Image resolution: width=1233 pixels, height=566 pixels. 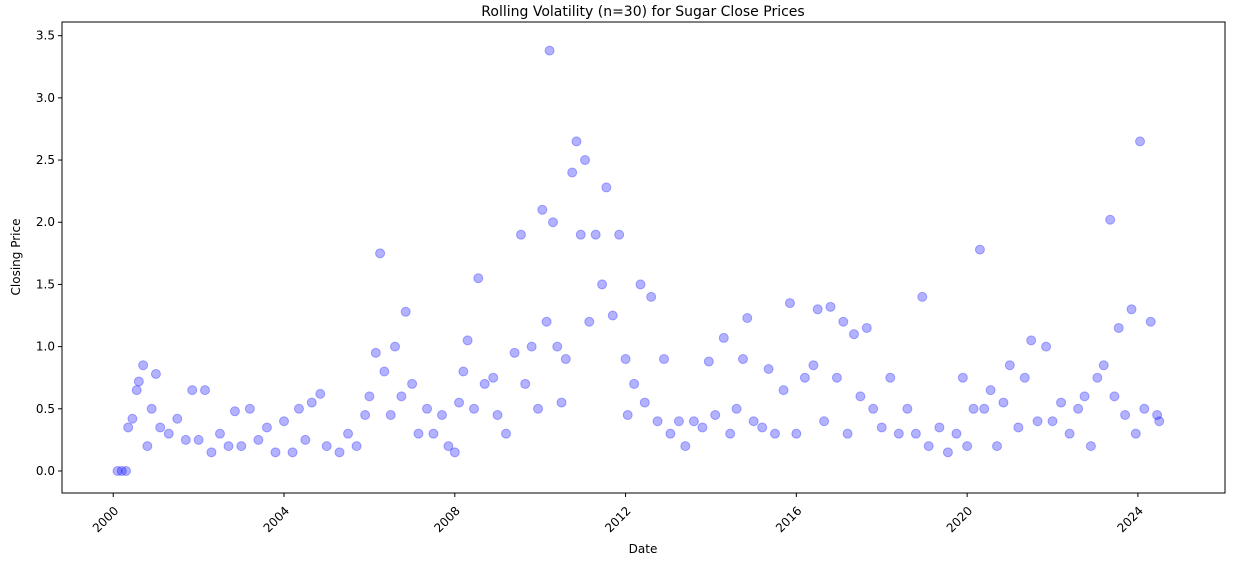 What do you see at coordinates (45, 160) in the screenshot?
I see `y-tick-label: 2.5` at bounding box center [45, 160].